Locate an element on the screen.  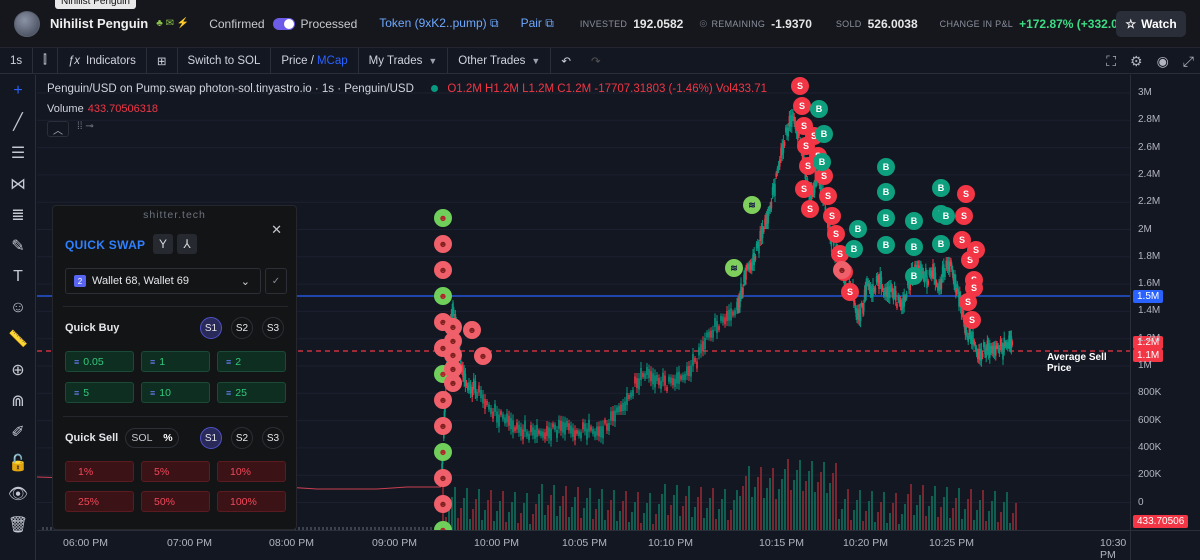
split-mode-icon: Y is located at coordinates (163, 244).